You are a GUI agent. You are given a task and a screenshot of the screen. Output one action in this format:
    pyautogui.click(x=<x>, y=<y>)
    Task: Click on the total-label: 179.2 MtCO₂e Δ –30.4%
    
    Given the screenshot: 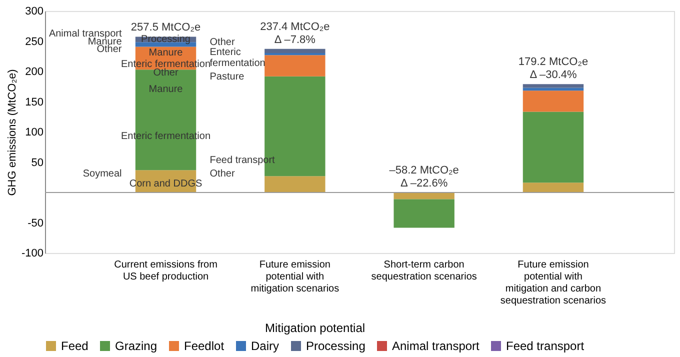 What is the action you would take?
    pyautogui.click(x=553, y=69)
    